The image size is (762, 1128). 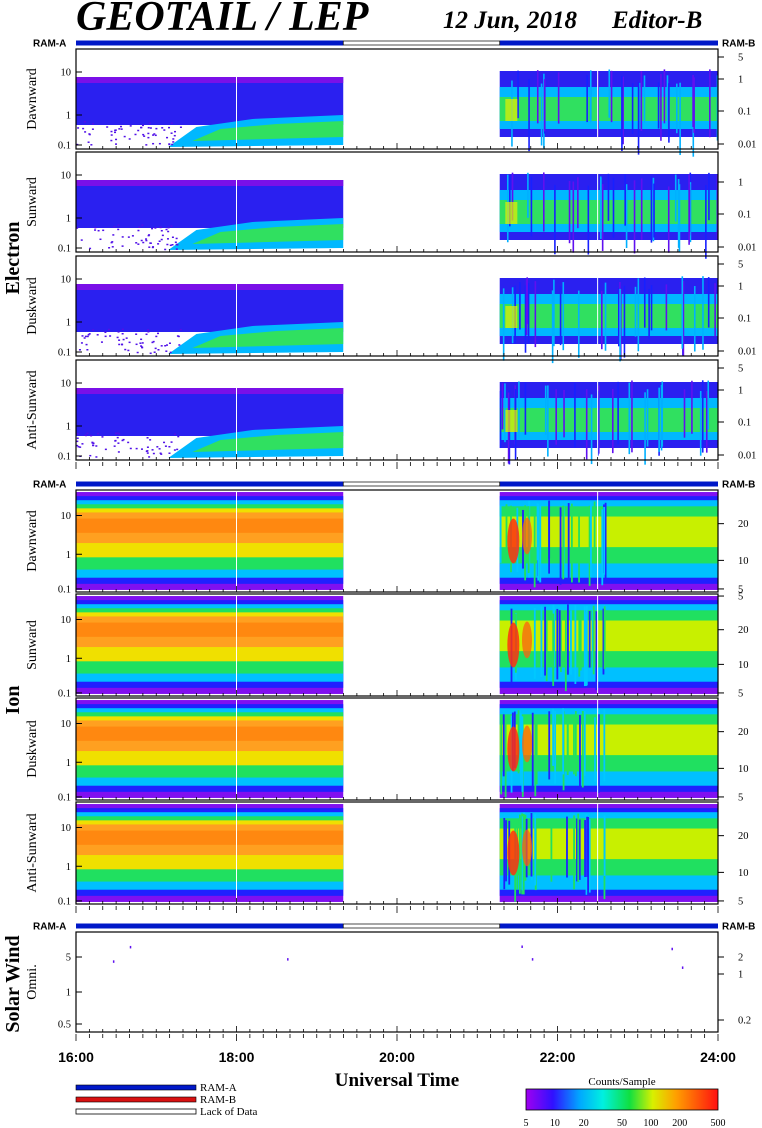 What do you see at coordinates (218, 1100) in the screenshot?
I see `legend-ram-b-label: RAM-B` at bounding box center [218, 1100].